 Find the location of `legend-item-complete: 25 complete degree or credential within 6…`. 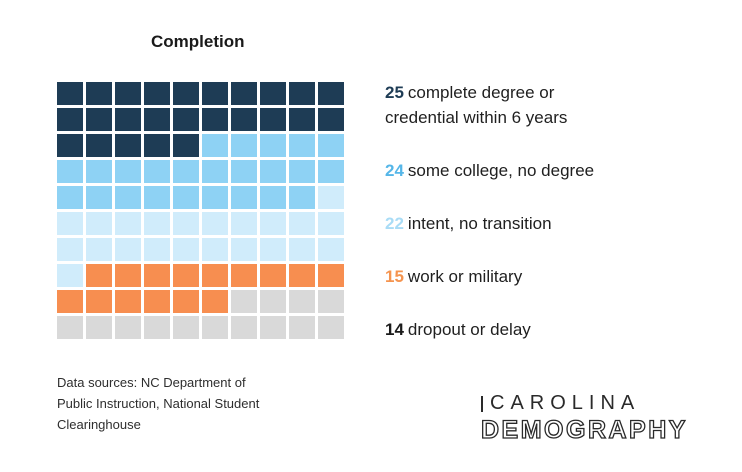

legend-item-complete: 25 complete degree or credential within 6… is located at coordinates (505, 105).